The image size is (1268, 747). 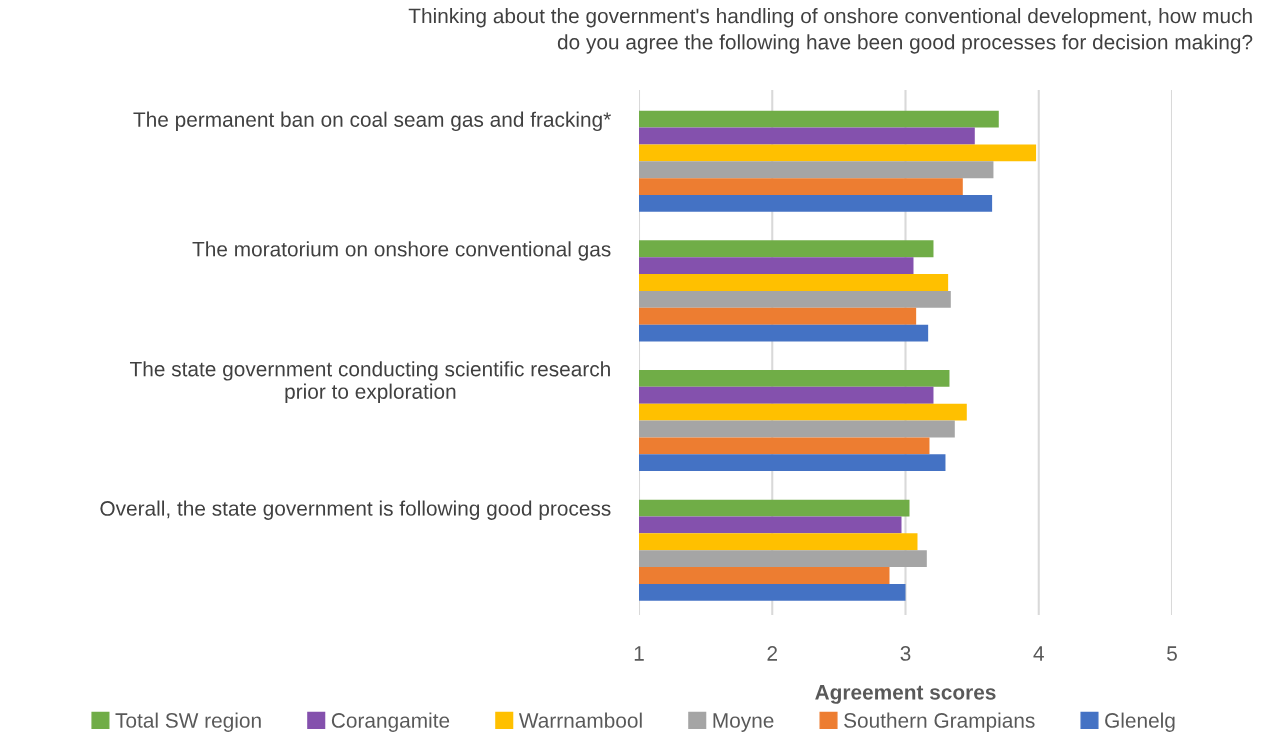 What do you see at coordinates (355, 510) in the screenshot?
I see `y-tick-label: Overall, the state government is following good process` at bounding box center [355, 510].